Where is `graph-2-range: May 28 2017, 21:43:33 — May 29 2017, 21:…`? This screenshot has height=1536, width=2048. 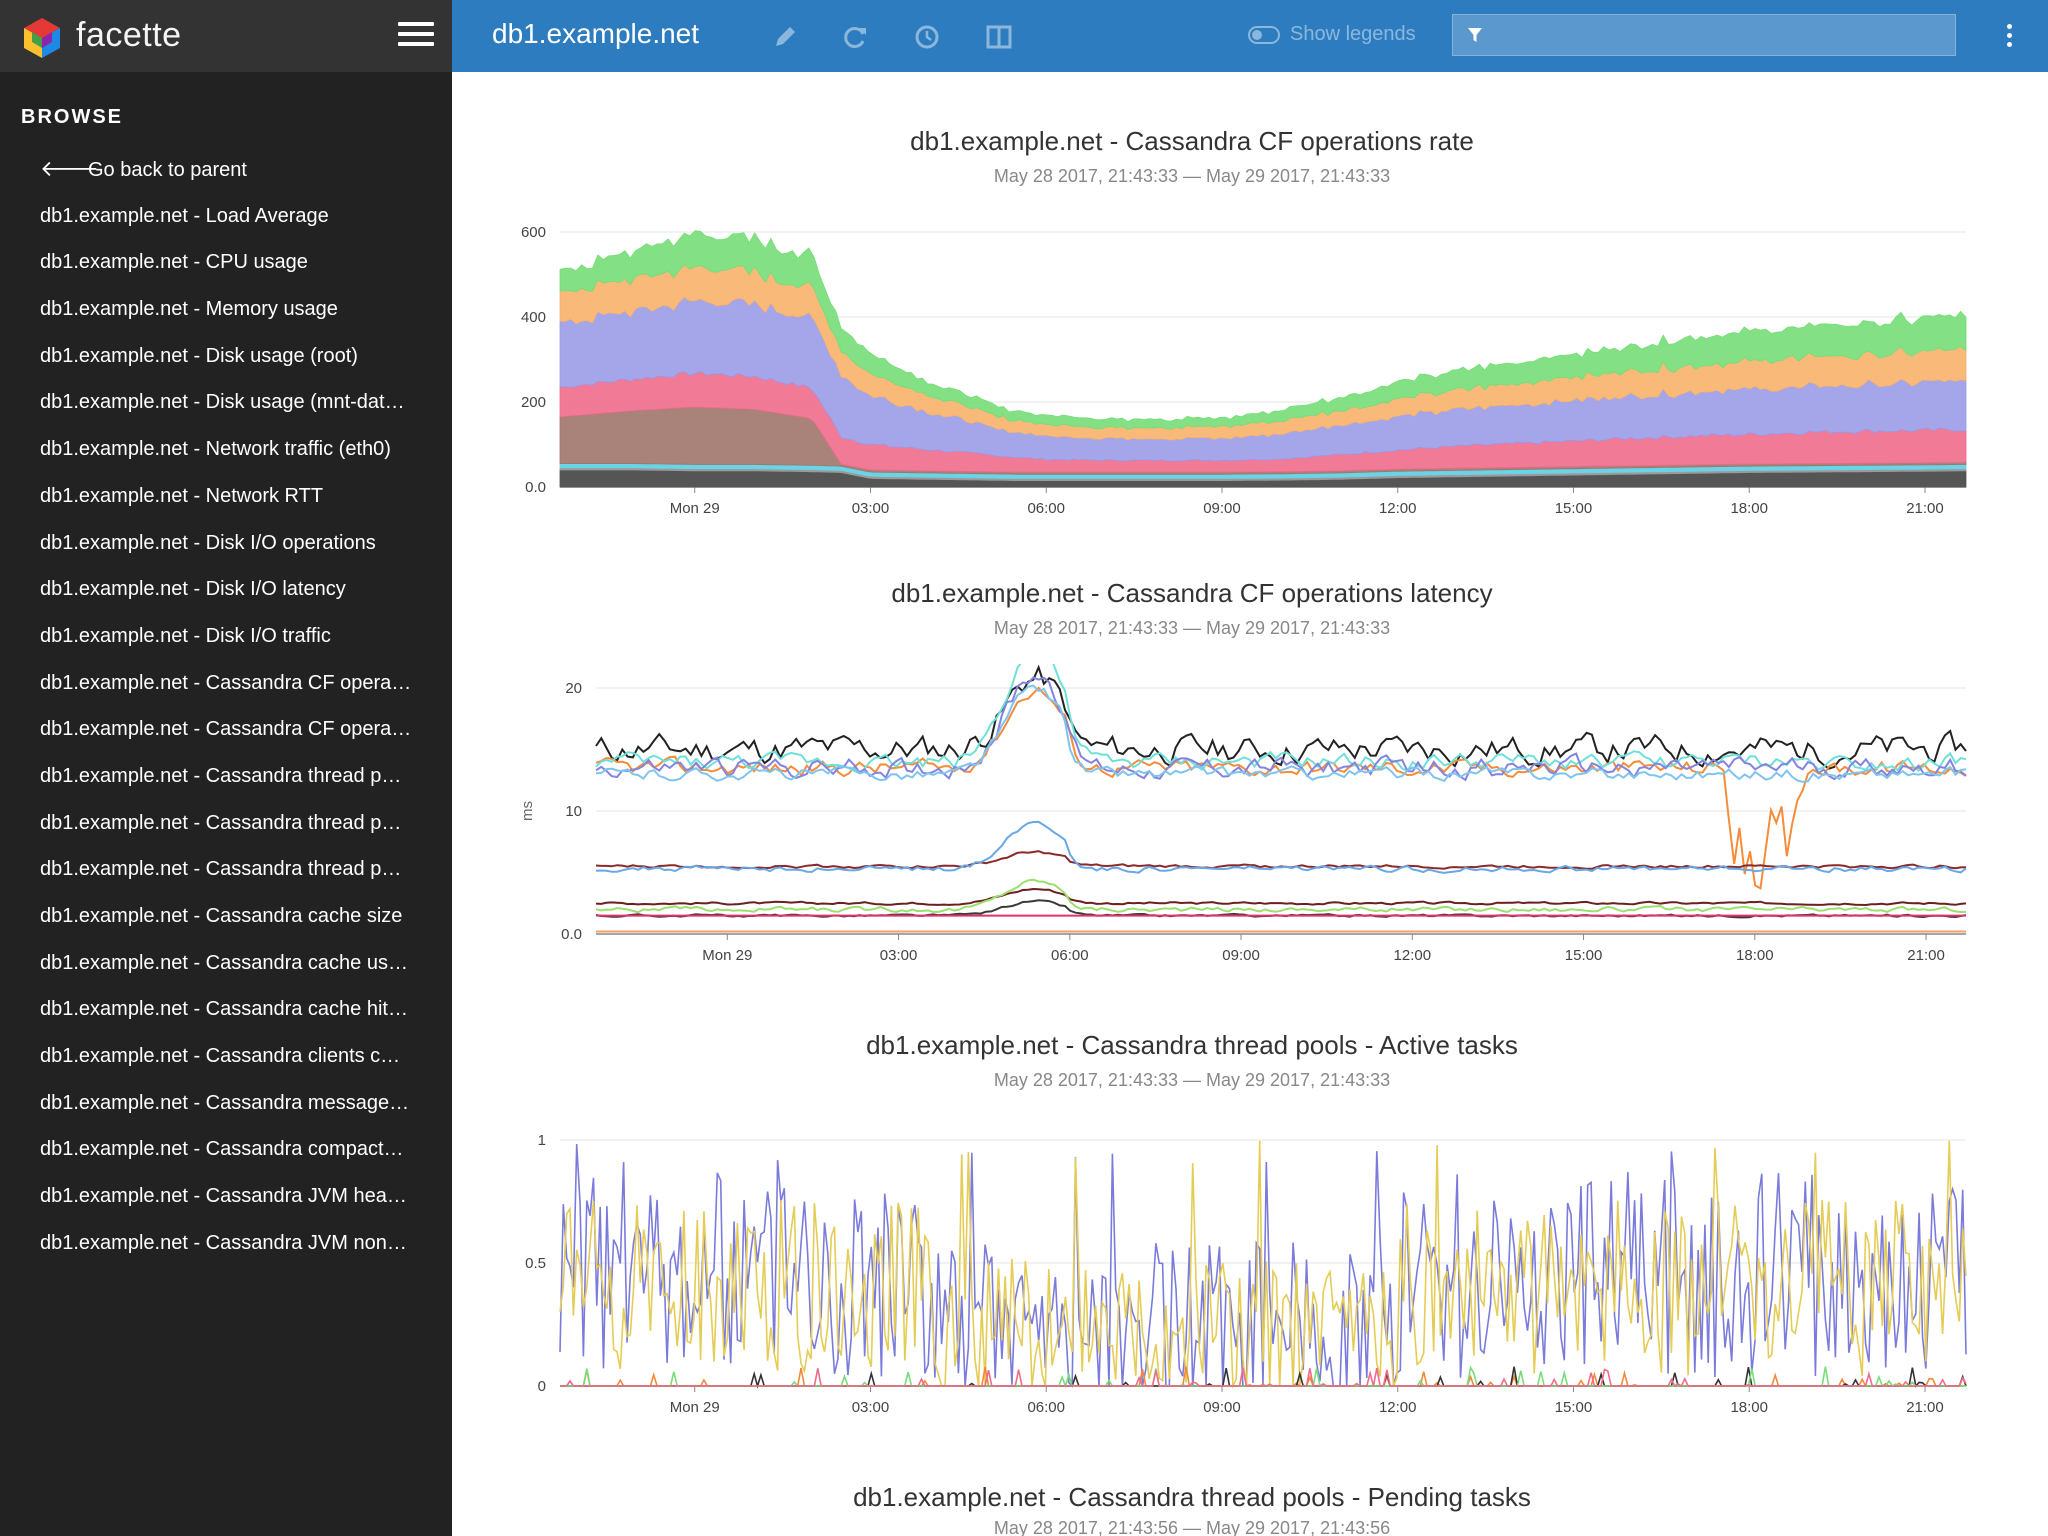
graph-2-range: May 28 2017, 21:43:33 — May 29 2017, 21:… is located at coordinates (1192, 628).